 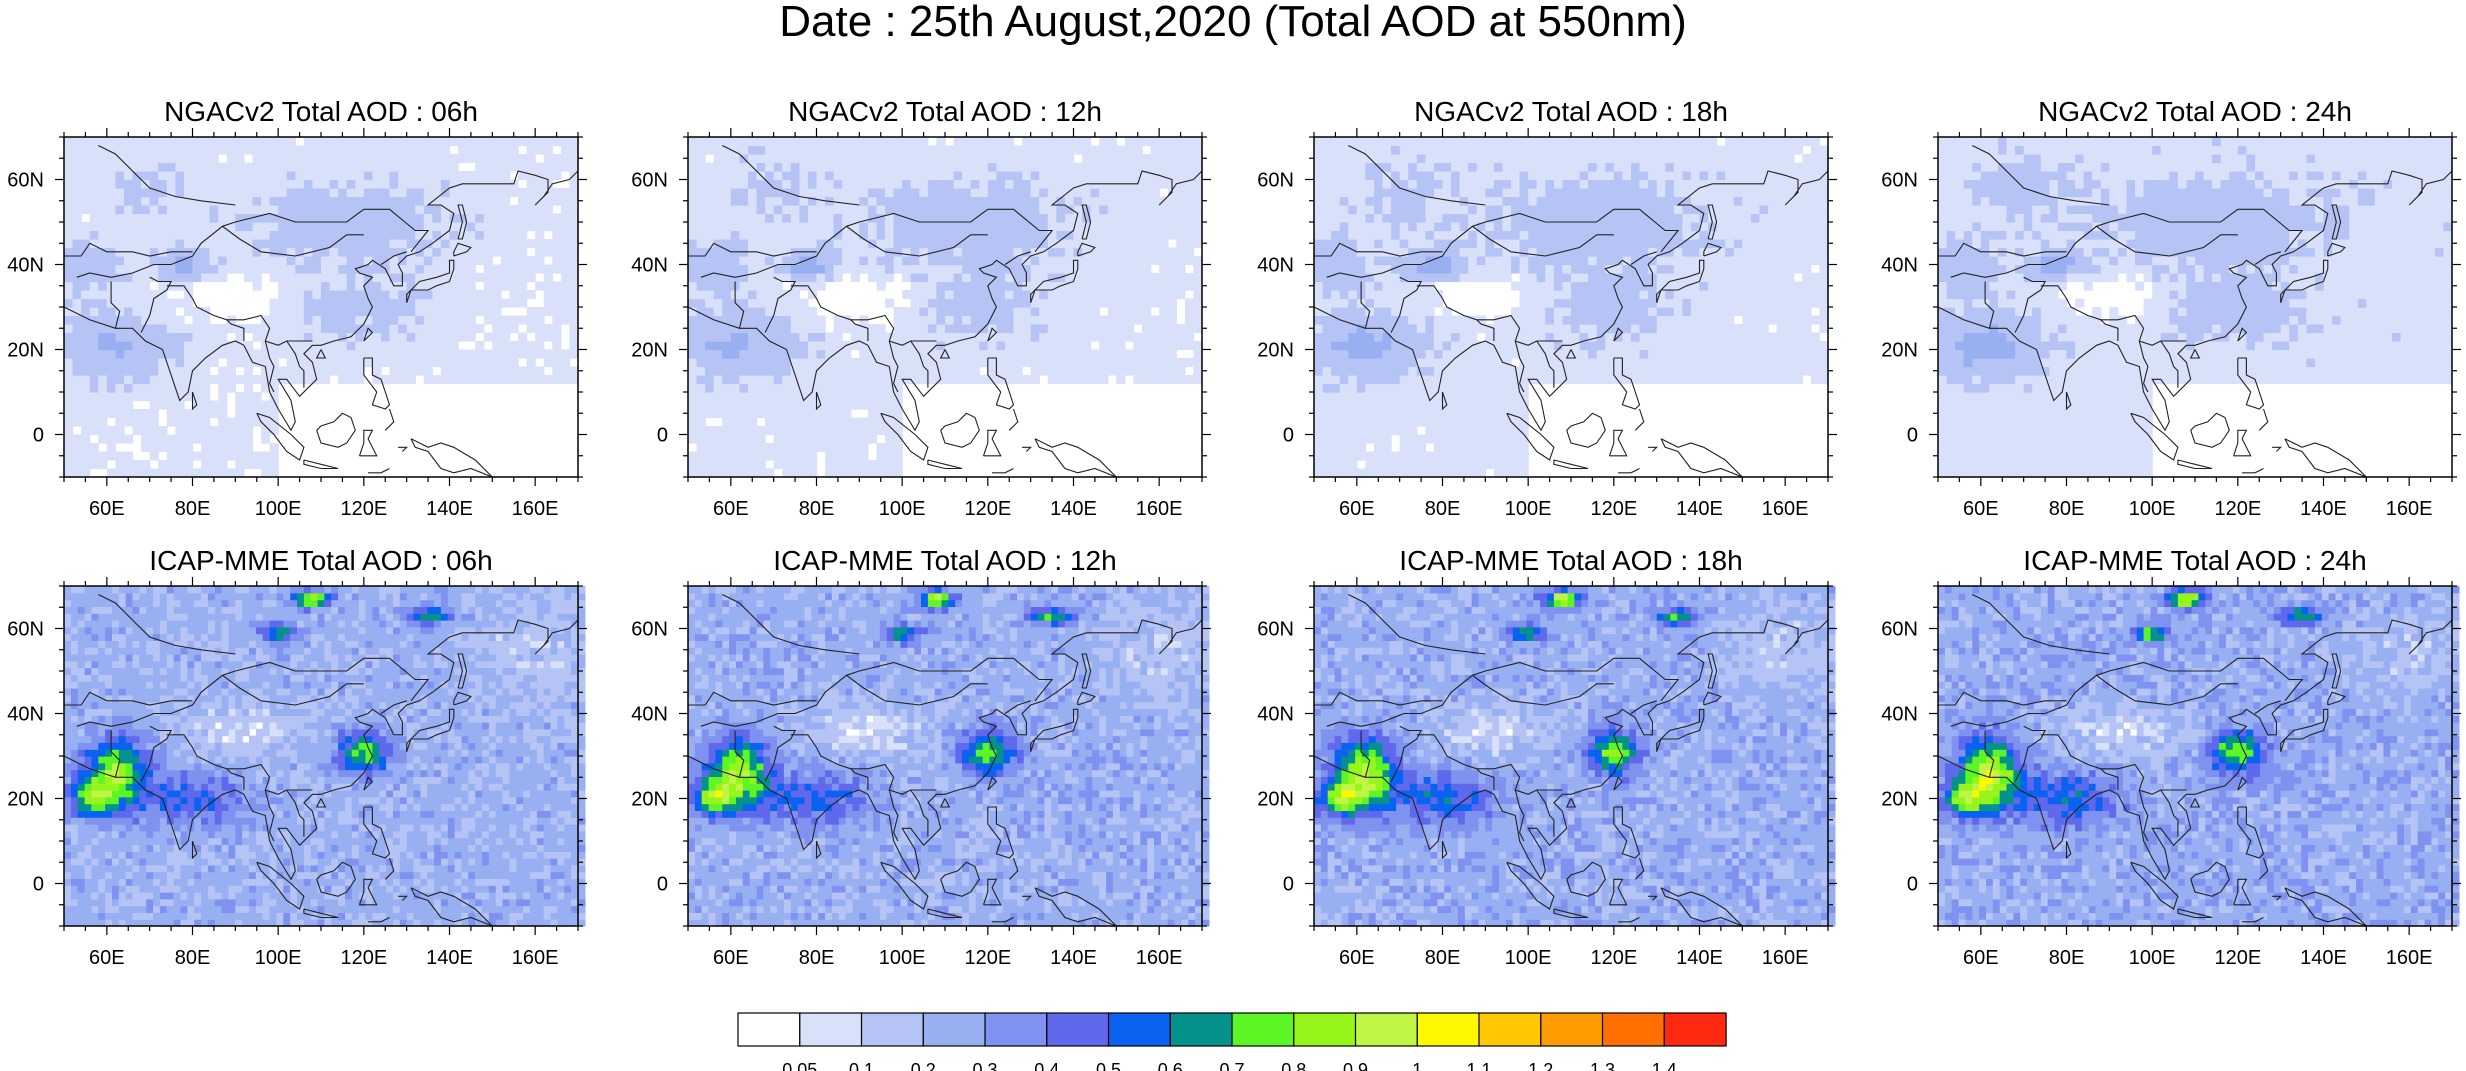 I want to click on panel-title: ICAP-MME Total AOD : 06h, so click(x=320, y=560).